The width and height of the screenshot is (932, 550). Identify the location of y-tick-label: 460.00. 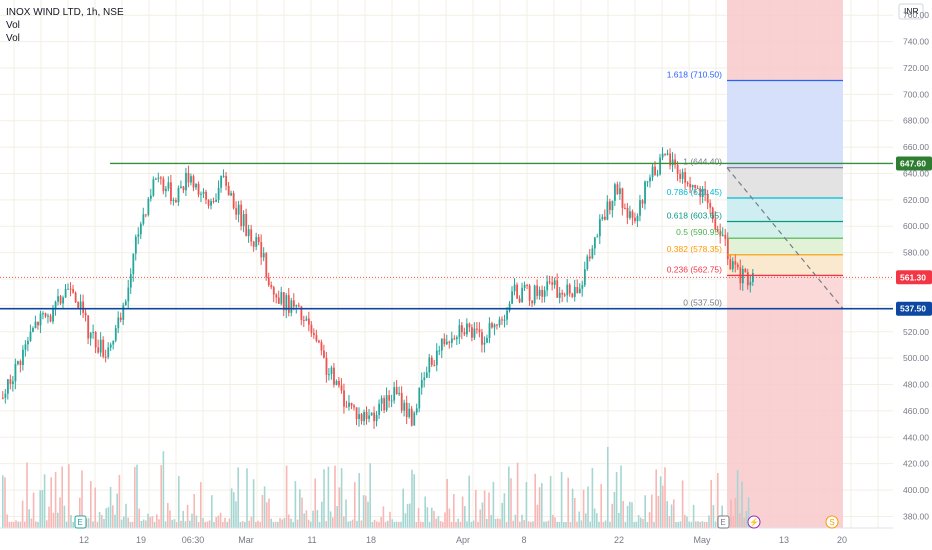
(916, 411).